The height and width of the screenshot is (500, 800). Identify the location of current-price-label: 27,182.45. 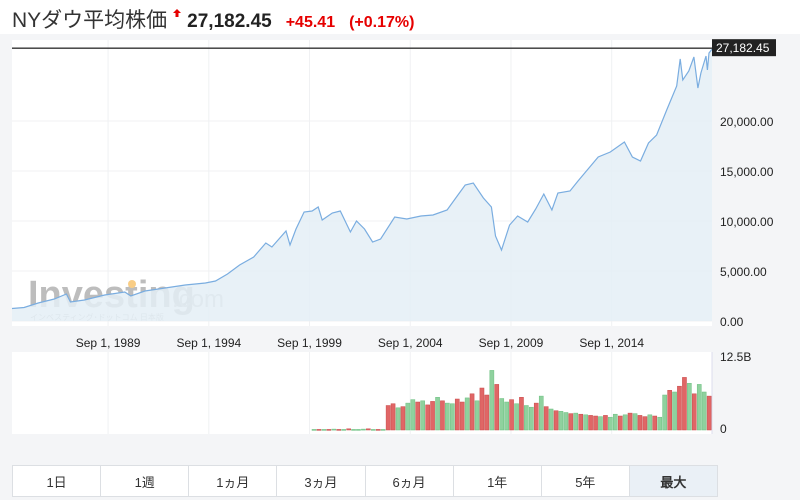
(743, 48).